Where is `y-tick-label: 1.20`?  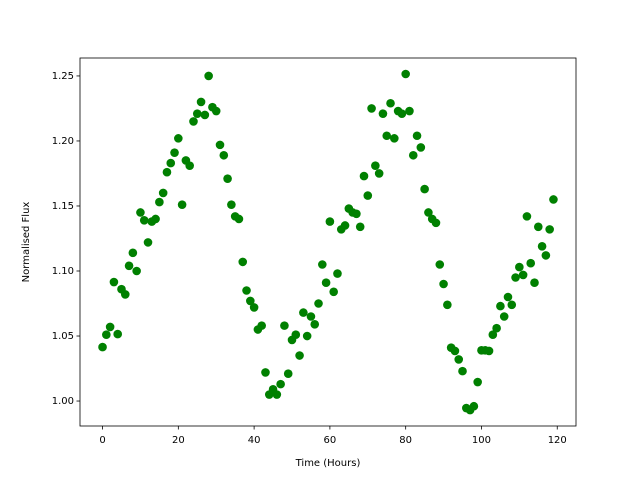
y-tick-label: 1.20 is located at coordinates (63, 141).